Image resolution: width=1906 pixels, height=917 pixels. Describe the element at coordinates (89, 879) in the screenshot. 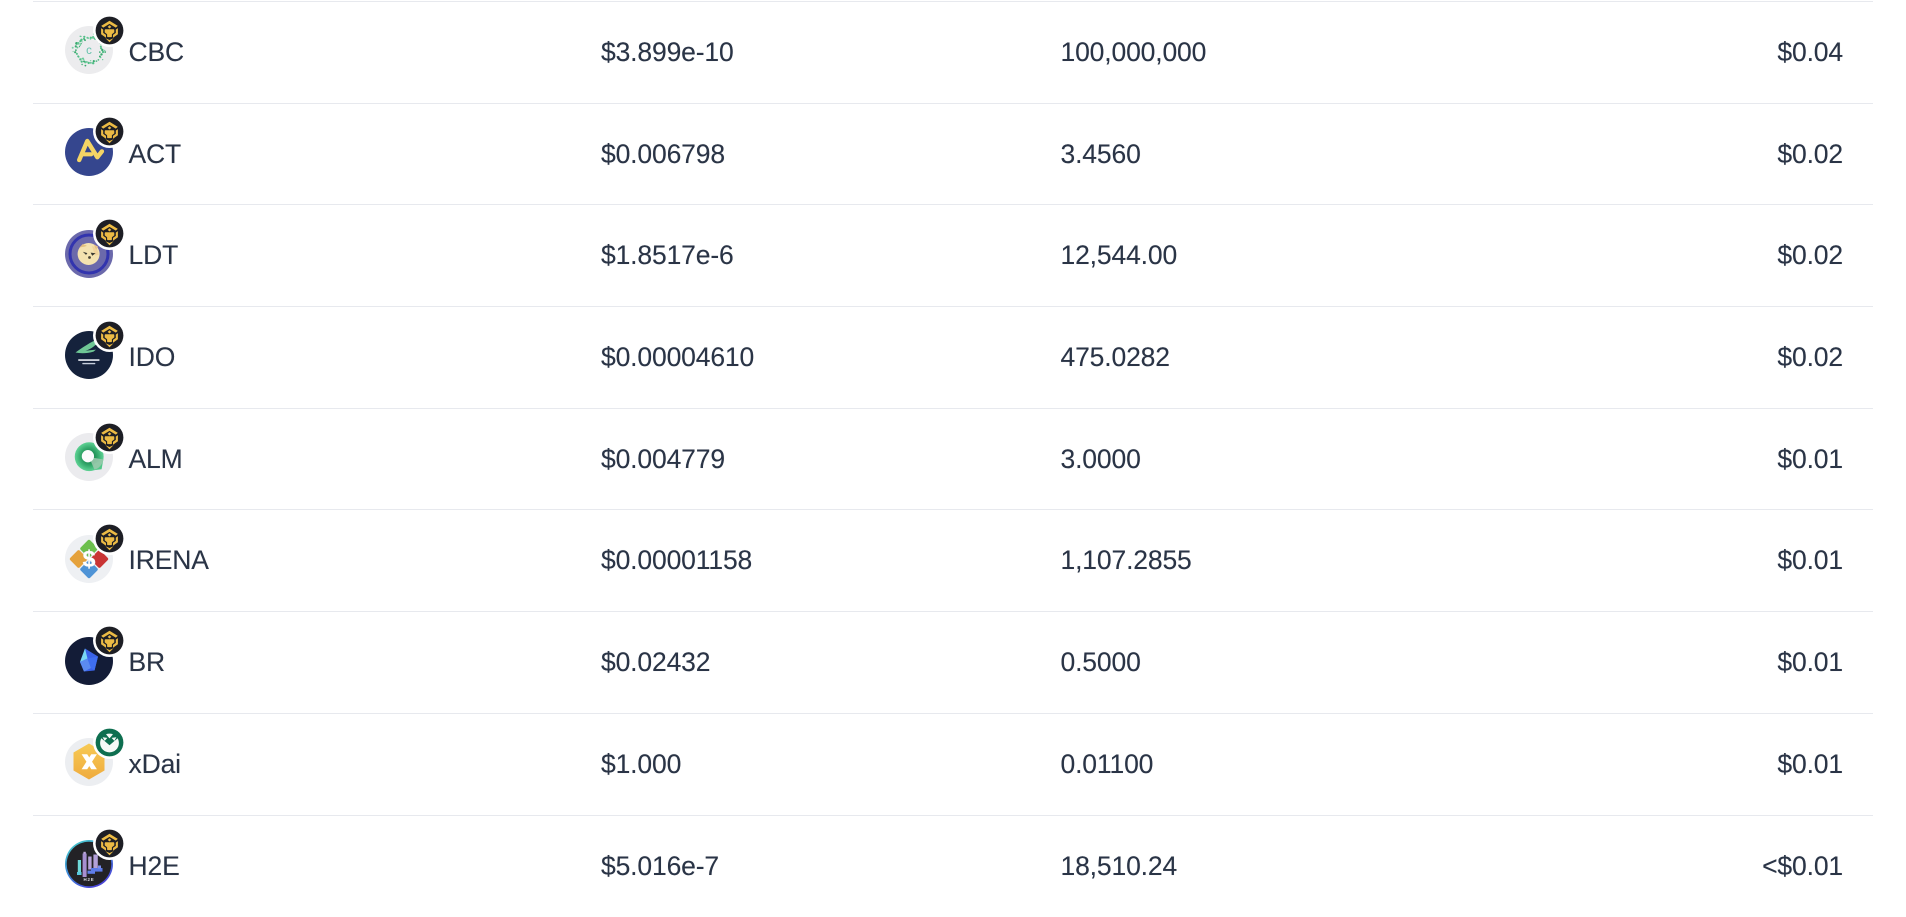

I see `svg-text: H2E` at that location.